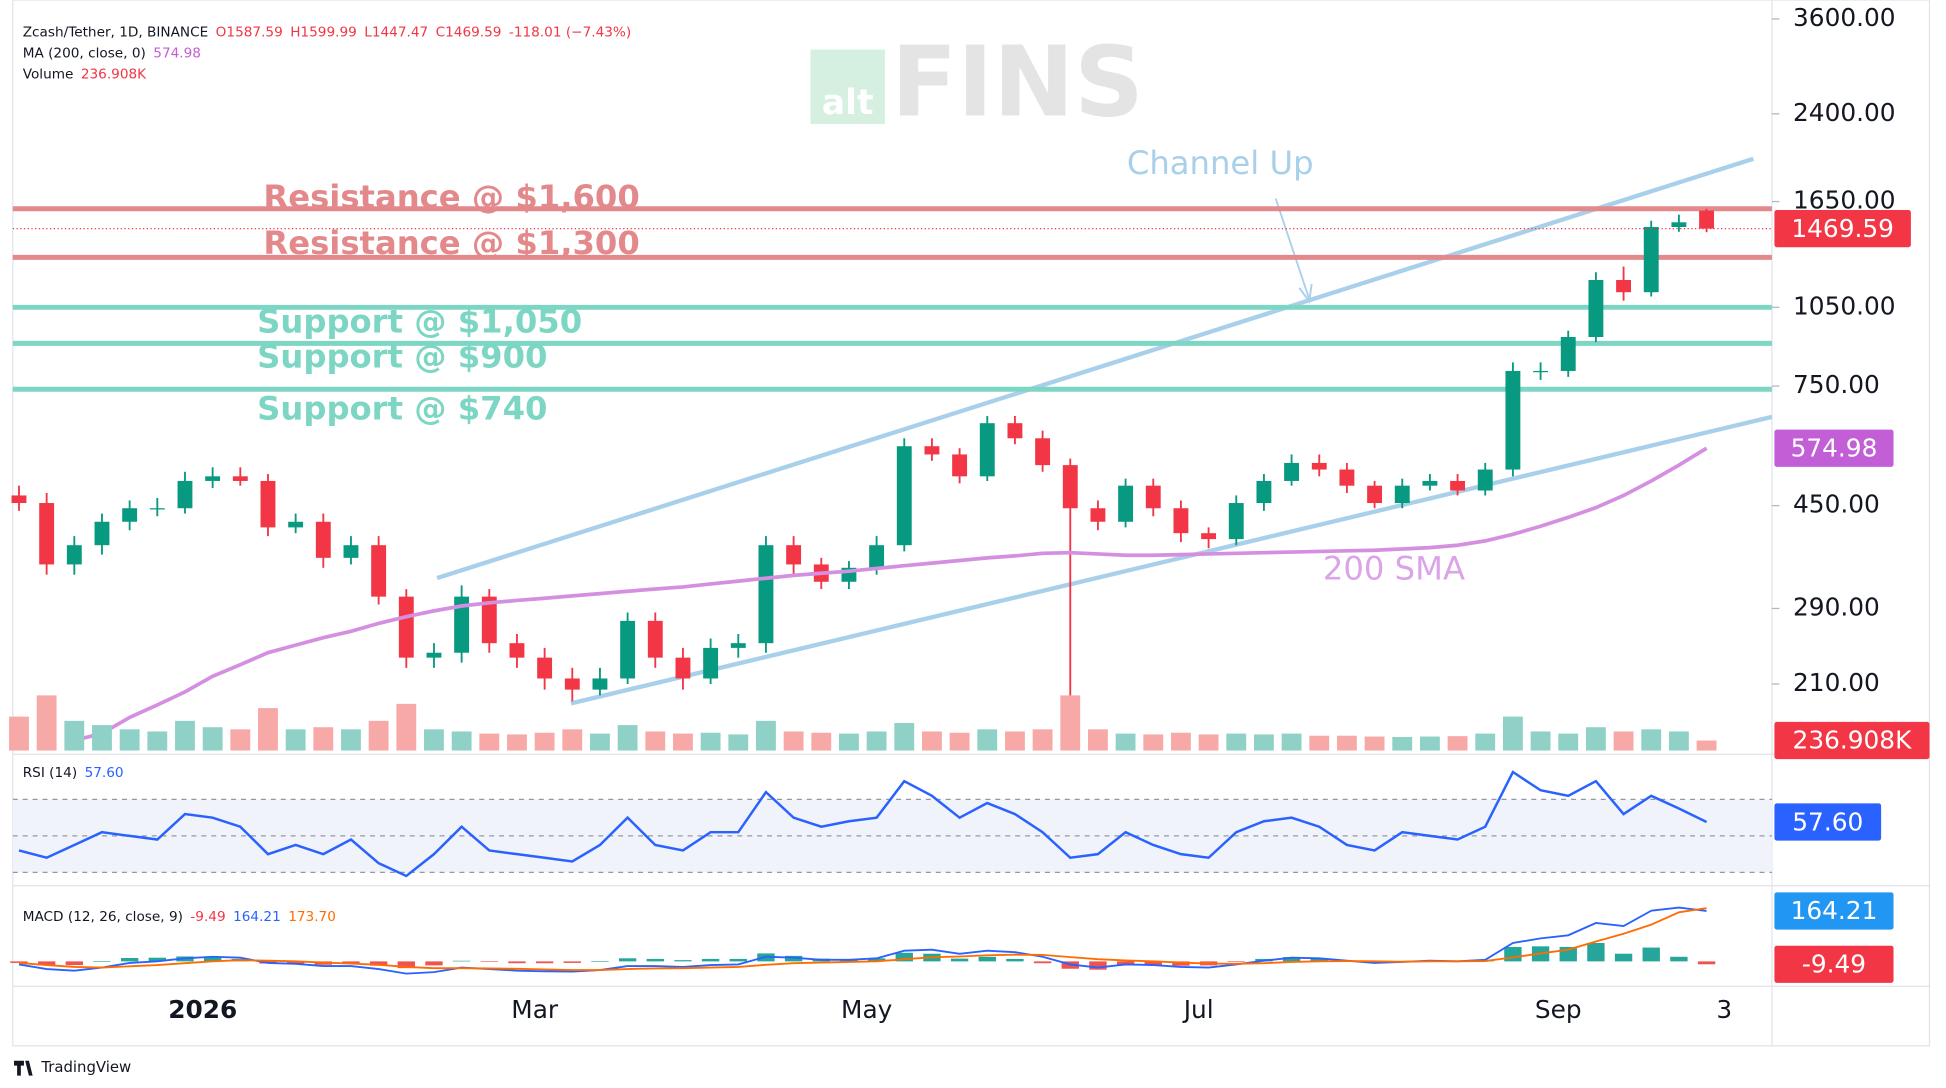 This screenshot has width=1946, height=1088. I want to click on channel-arrow, so click(1292, 249).